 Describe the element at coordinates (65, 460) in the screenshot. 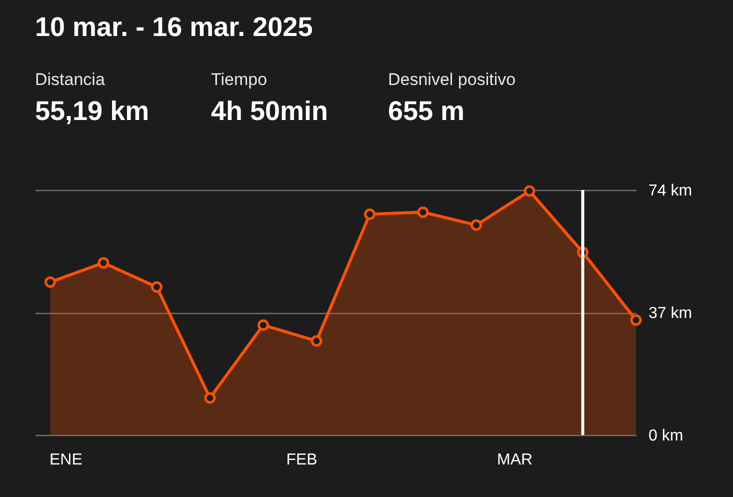

I see `x-tick-label: ENE` at that location.